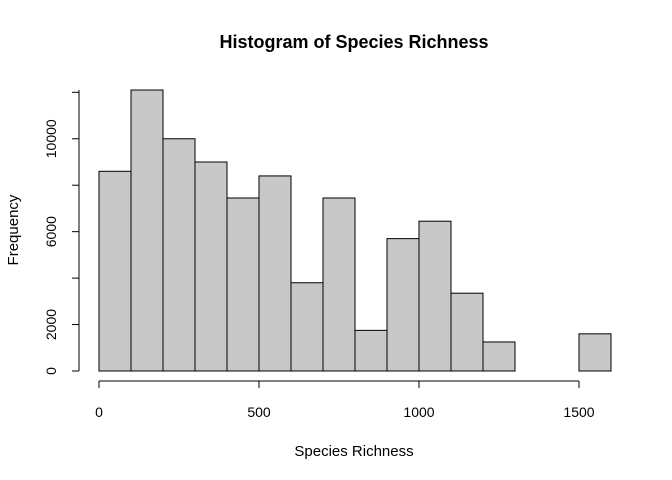 Image resolution: width=672 pixels, height=480 pixels. I want to click on x-tick-label: 1000, so click(418, 412).